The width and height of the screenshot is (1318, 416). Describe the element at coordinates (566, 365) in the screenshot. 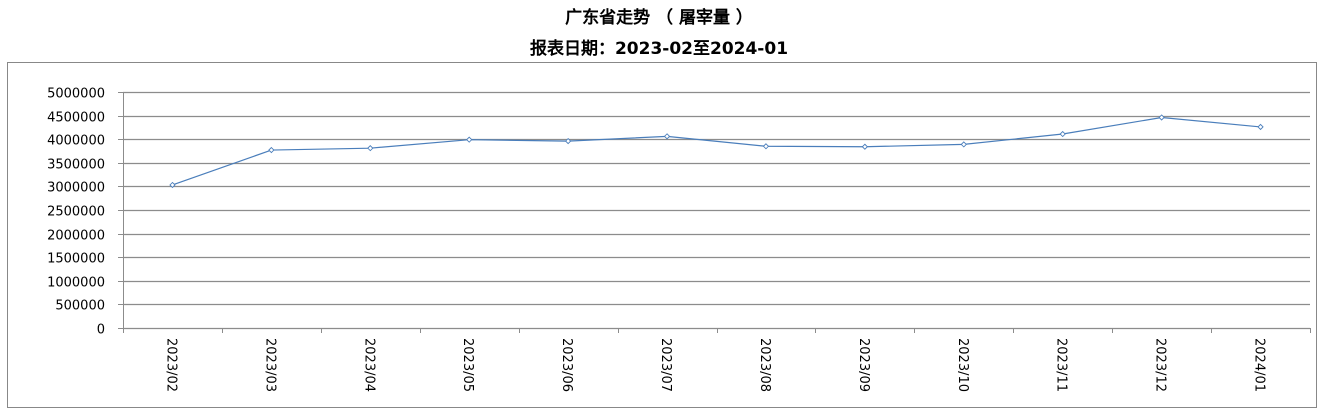

I see `x-tick-label: 2023/06` at that location.